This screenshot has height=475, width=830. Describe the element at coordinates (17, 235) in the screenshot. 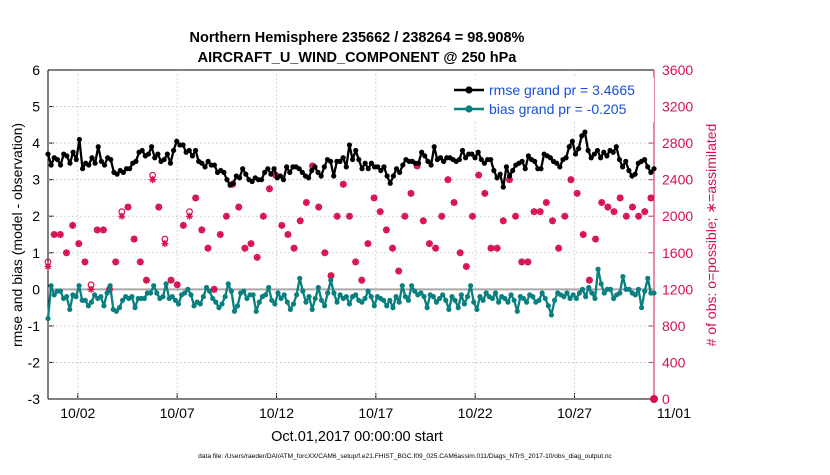

I see `y-axis-label: rmse and bias (model - observation)` at that location.